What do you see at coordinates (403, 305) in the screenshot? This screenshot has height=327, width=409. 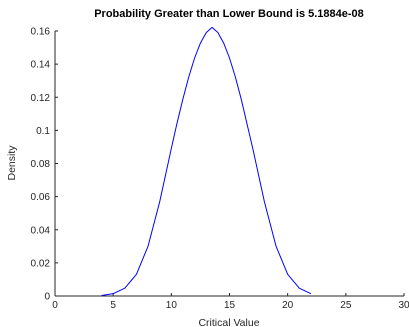 I see `x-tick-label: 30` at bounding box center [403, 305].